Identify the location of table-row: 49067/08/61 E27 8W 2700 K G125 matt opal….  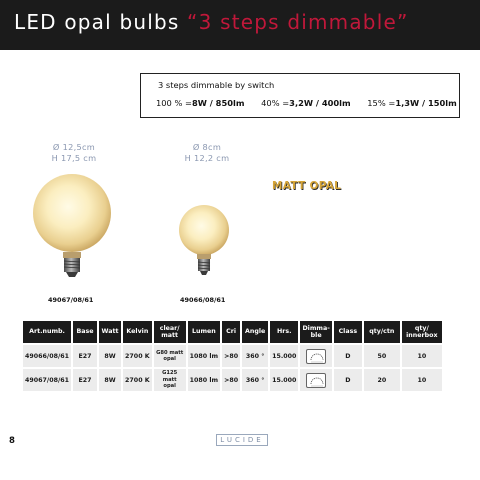
(232, 380).